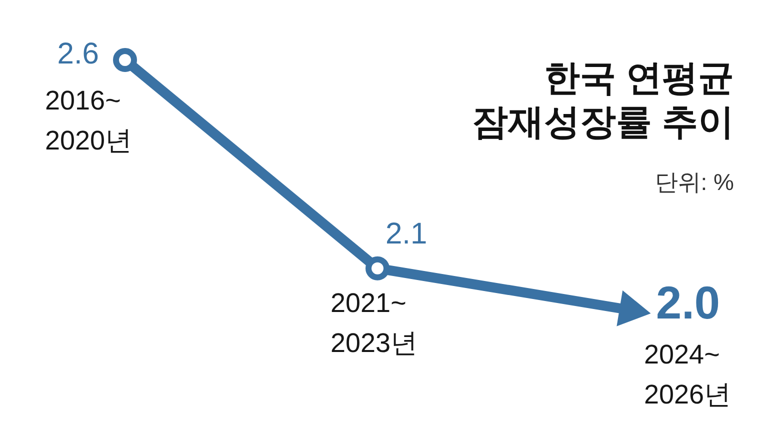  Describe the element at coordinates (88, 120) in the screenshot. I see `x-tick-label: 2016~ 2020년` at that location.